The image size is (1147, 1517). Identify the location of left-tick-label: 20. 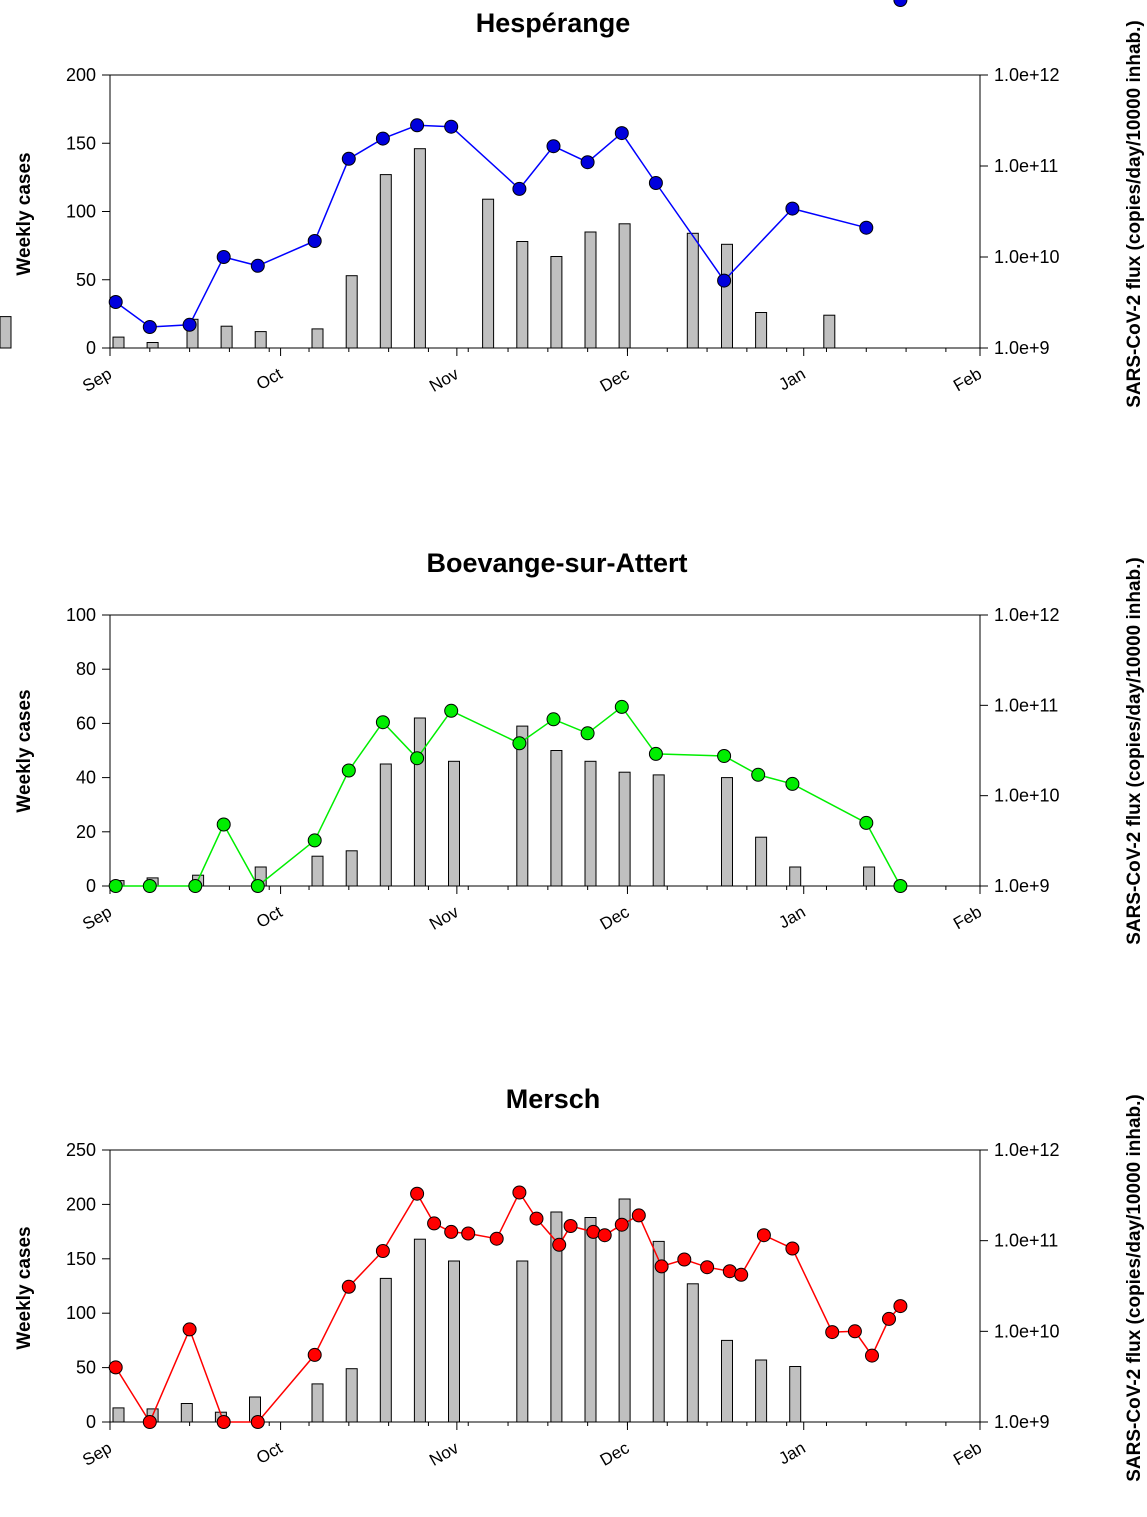
(86, 832).